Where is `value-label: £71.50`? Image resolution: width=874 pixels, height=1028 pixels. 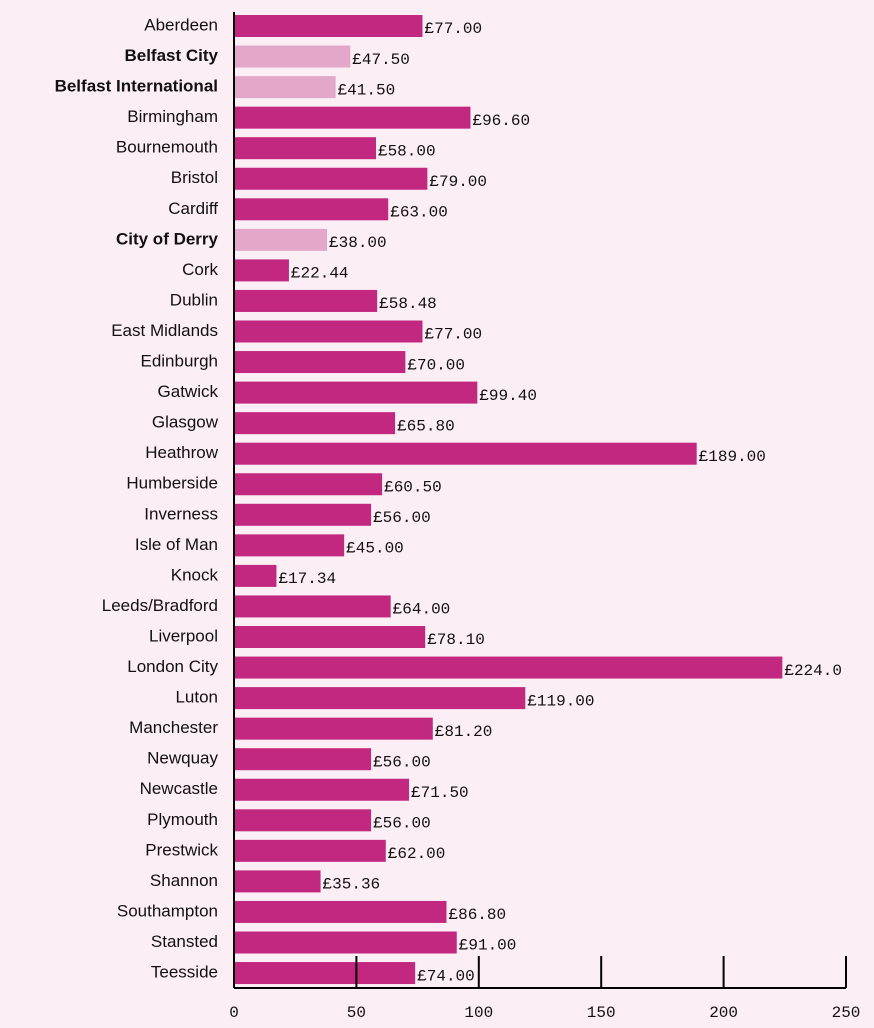 value-label: £71.50 is located at coordinates (440, 793).